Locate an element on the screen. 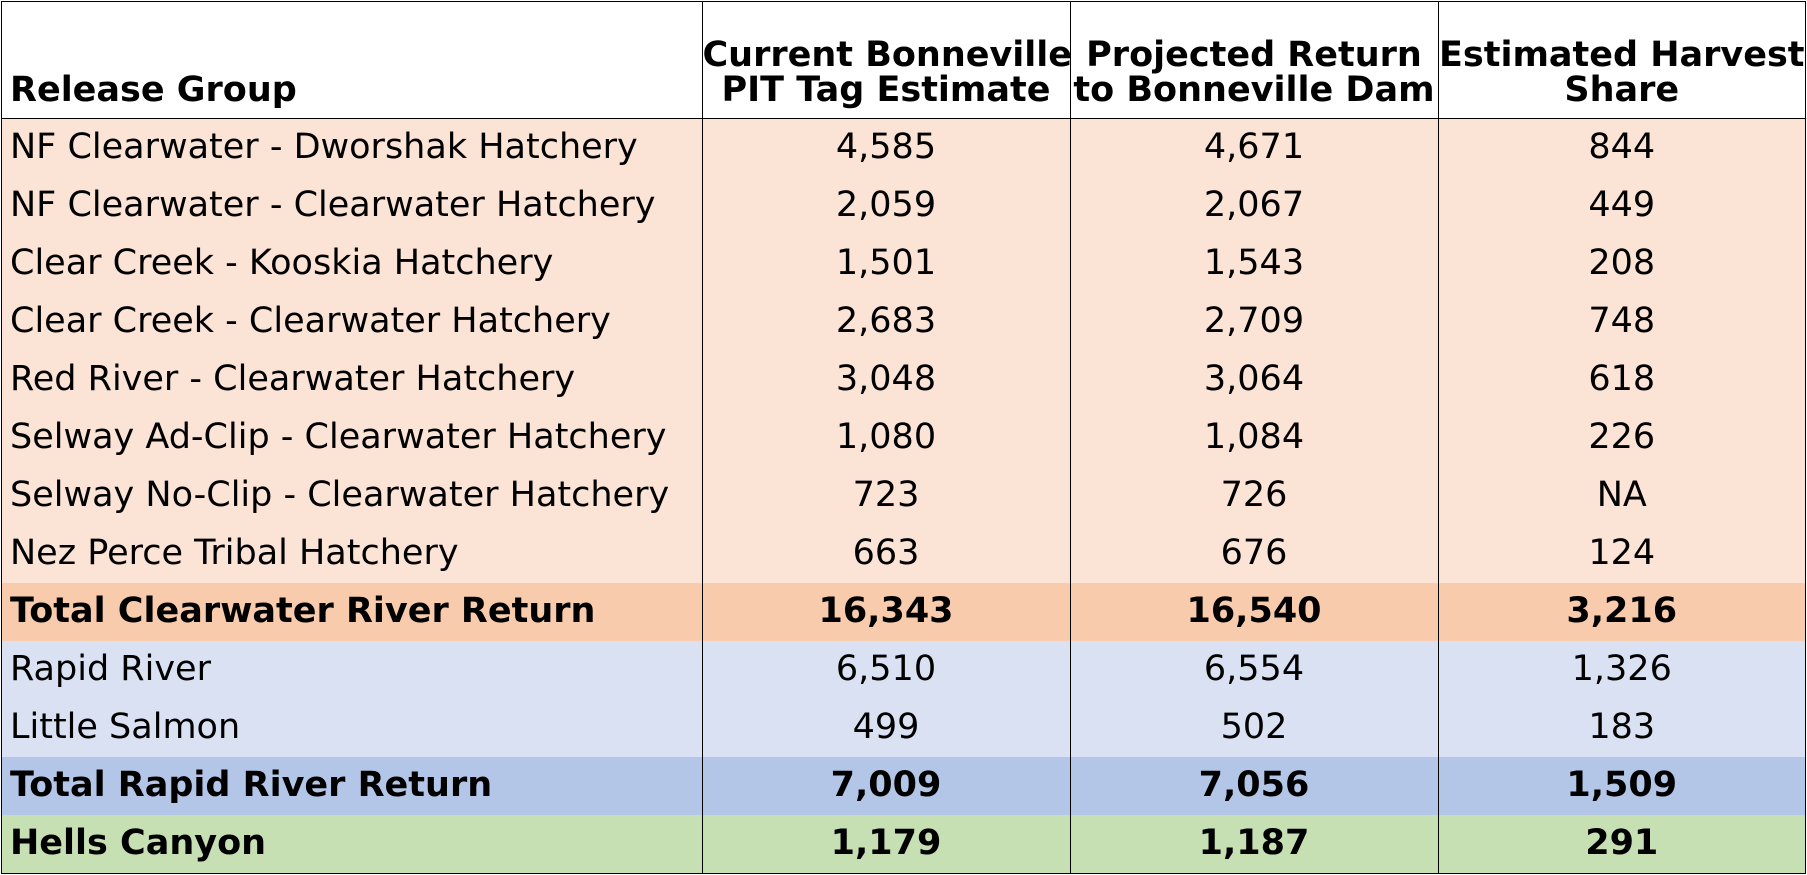  header-current-estimate: Current Bonneville PIT Tag Estimate is located at coordinates (885, 60).